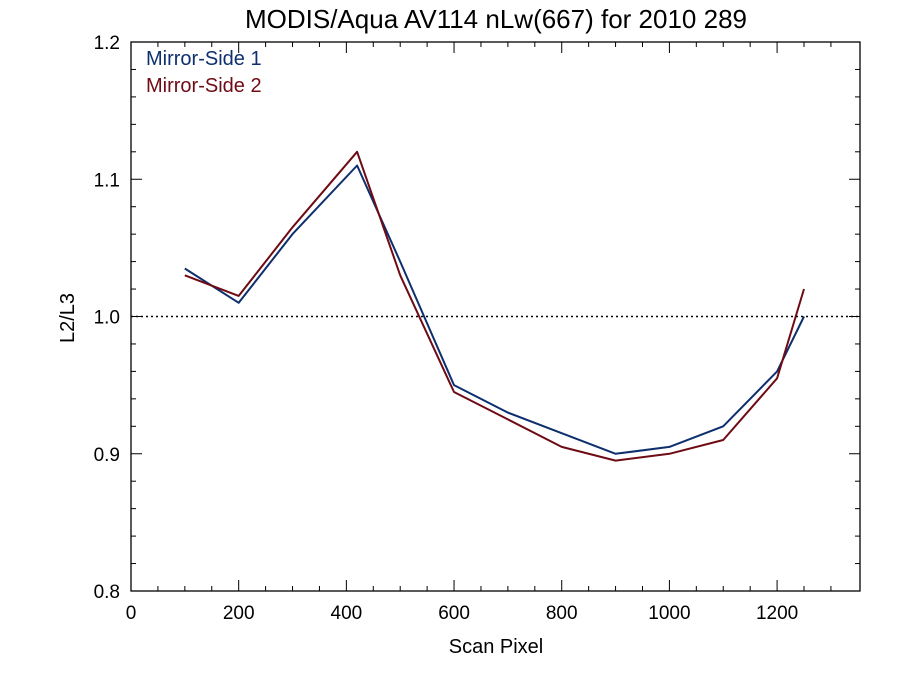 The height and width of the screenshot is (675, 900). I want to click on x-tick-label: 200, so click(239, 613).